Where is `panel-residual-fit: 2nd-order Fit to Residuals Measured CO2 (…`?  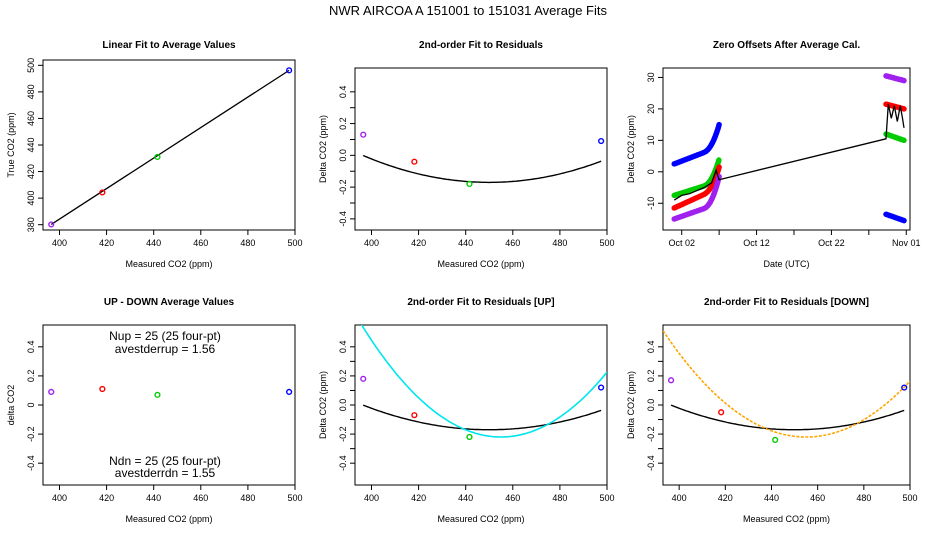
panel-residual-fit: 2nd-order Fit to Residuals Measured CO2 (… is located at coordinates (466, 154).